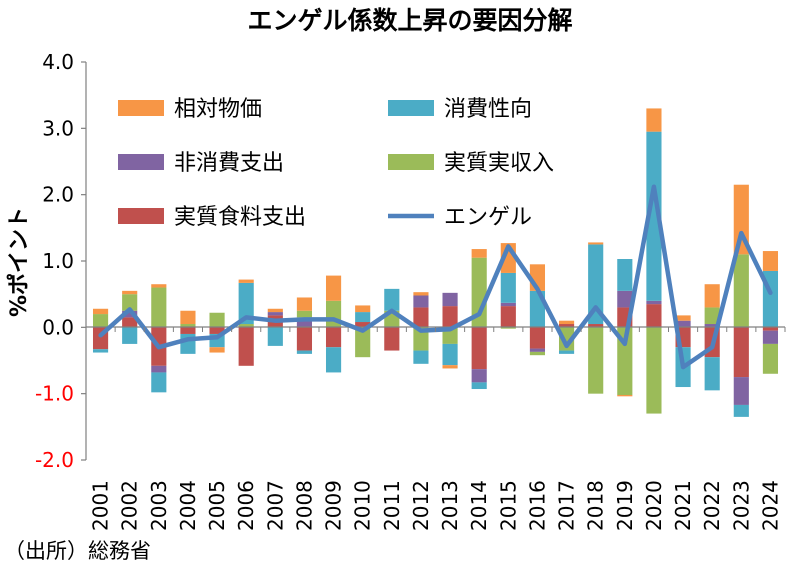 This screenshot has height=571, width=795. Describe the element at coordinates (392, 505) in the screenshot. I see `svg-text: 2011` at that location.